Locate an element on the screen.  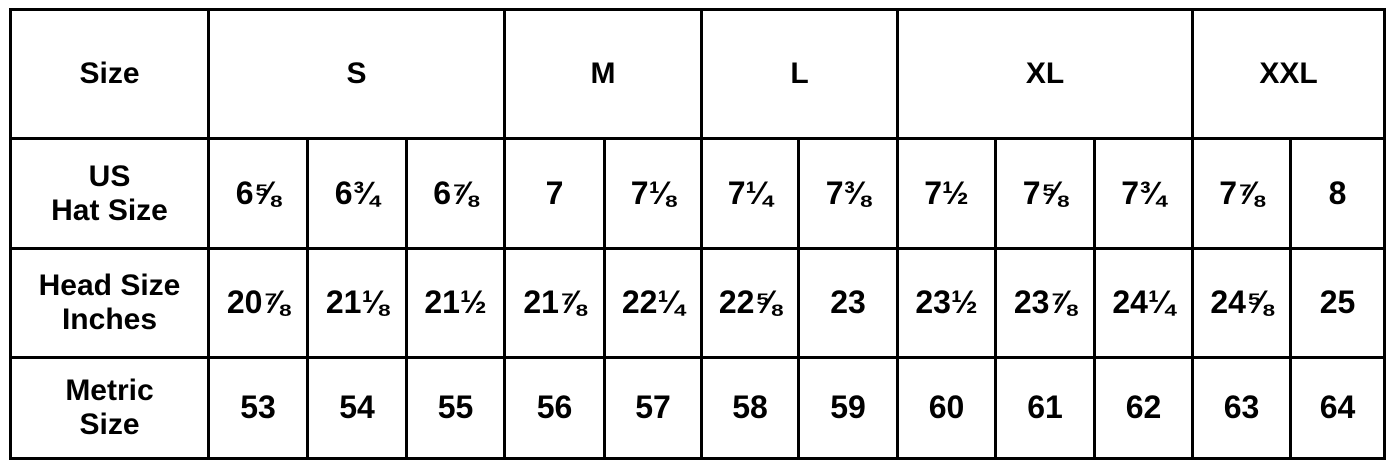
row-label: Head Size Inches is located at coordinates (109, 303).